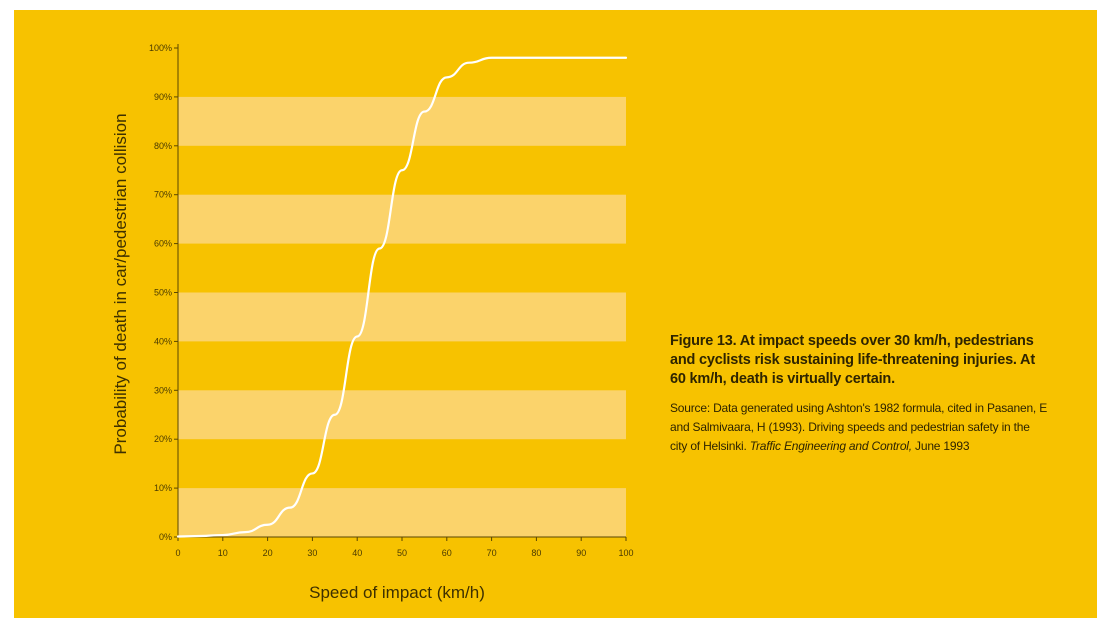 This screenshot has height=623, width=1107. What do you see at coordinates (357, 553) in the screenshot?
I see `x-tick-label: 40` at bounding box center [357, 553].